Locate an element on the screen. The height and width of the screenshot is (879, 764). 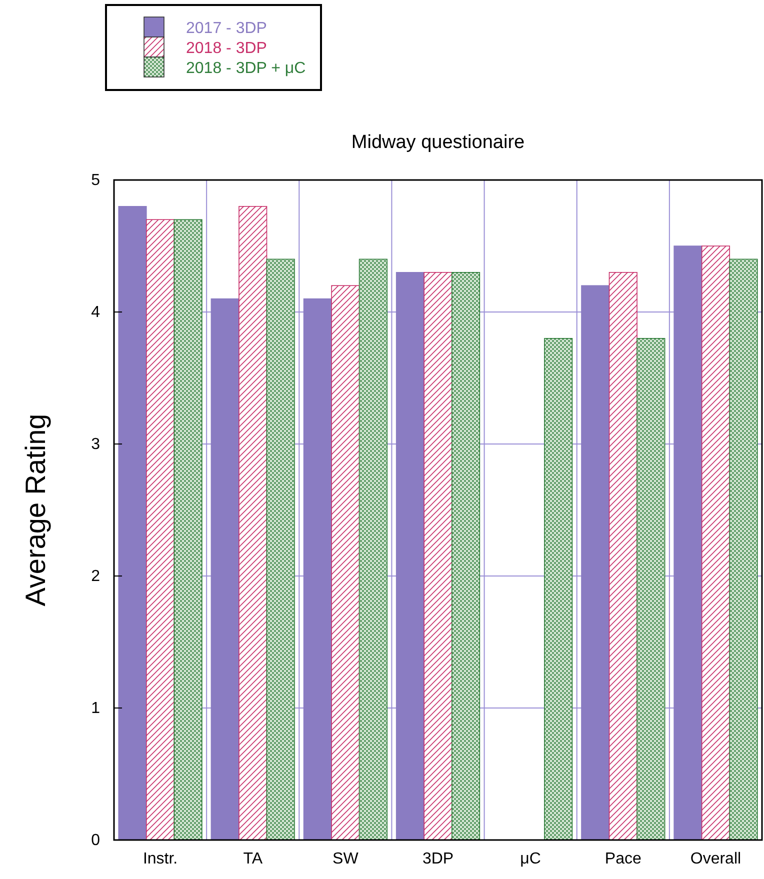
legend-label: 2018 - 3DP + μC is located at coordinates (246, 68).